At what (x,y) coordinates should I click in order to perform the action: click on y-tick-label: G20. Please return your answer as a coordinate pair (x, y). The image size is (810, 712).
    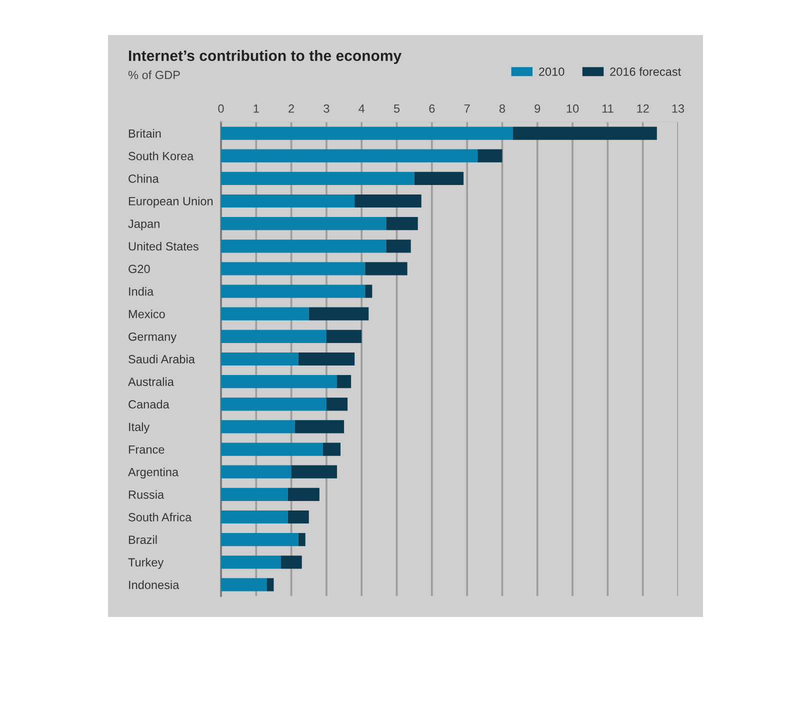
    Looking at the image, I should click on (139, 269).